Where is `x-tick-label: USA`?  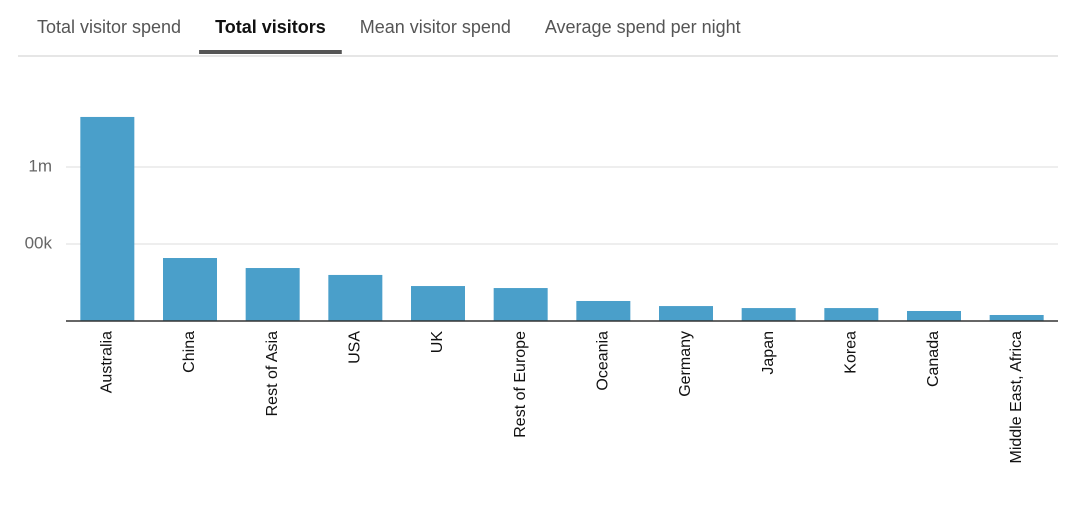 x-tick-label: USA is located at coordinates (355, 347).